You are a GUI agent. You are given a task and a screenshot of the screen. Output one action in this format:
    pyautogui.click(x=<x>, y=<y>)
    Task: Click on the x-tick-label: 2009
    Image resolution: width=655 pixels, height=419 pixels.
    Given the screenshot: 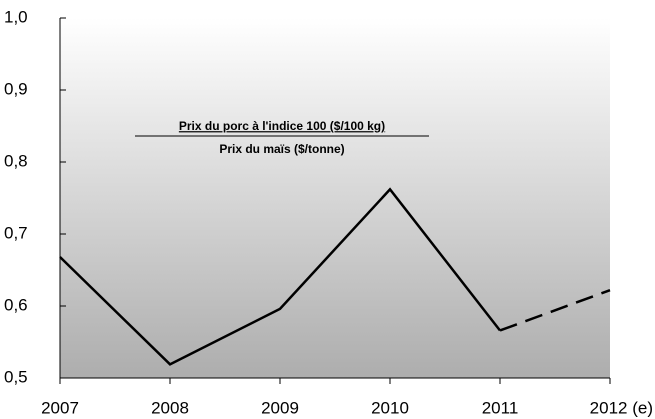 What is the action you would take?
    pyautogui.click(x=280, y=407)
    